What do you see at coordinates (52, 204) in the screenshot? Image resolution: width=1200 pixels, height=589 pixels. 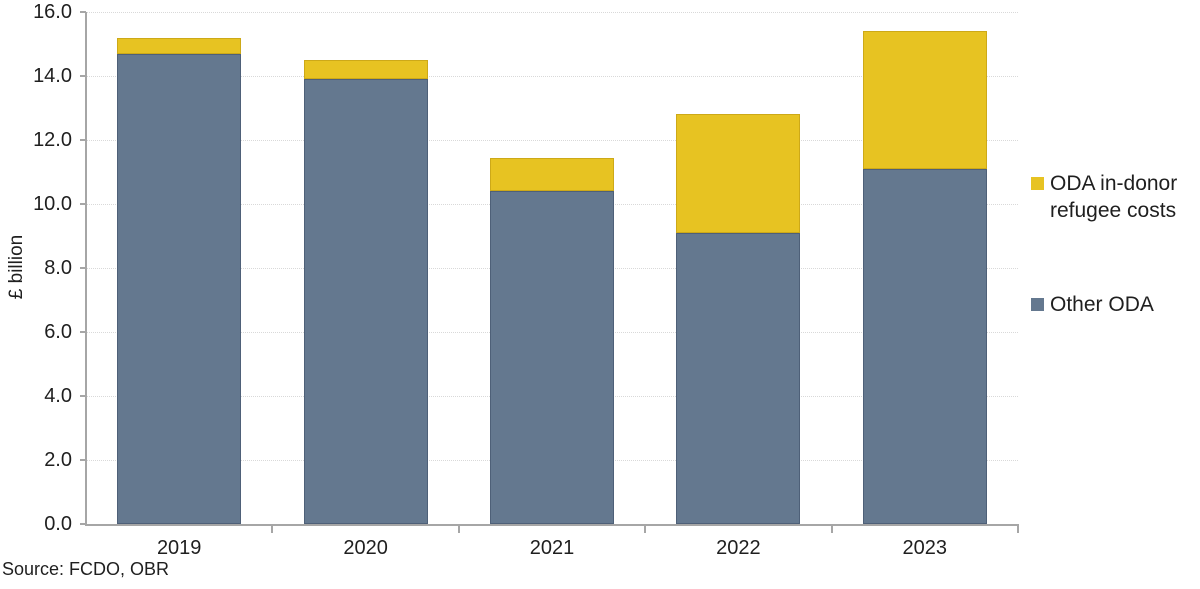 I see `y-tick-label: 10.0` at bounding box center [52, 204].